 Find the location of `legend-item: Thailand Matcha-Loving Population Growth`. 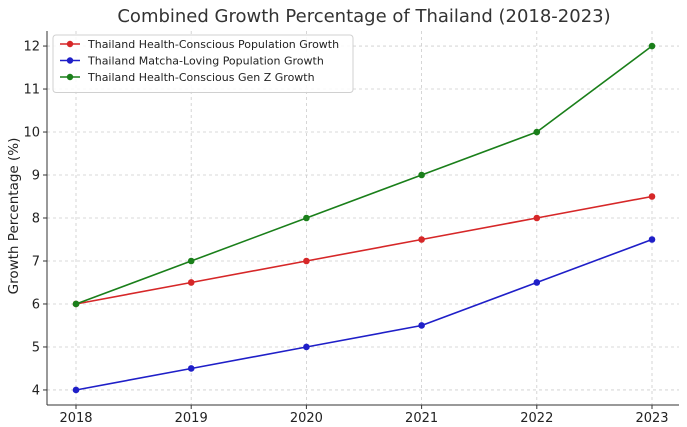

legend-item: Thailand Matcha-Loving Population Growth is located at coordinates (192, 61).